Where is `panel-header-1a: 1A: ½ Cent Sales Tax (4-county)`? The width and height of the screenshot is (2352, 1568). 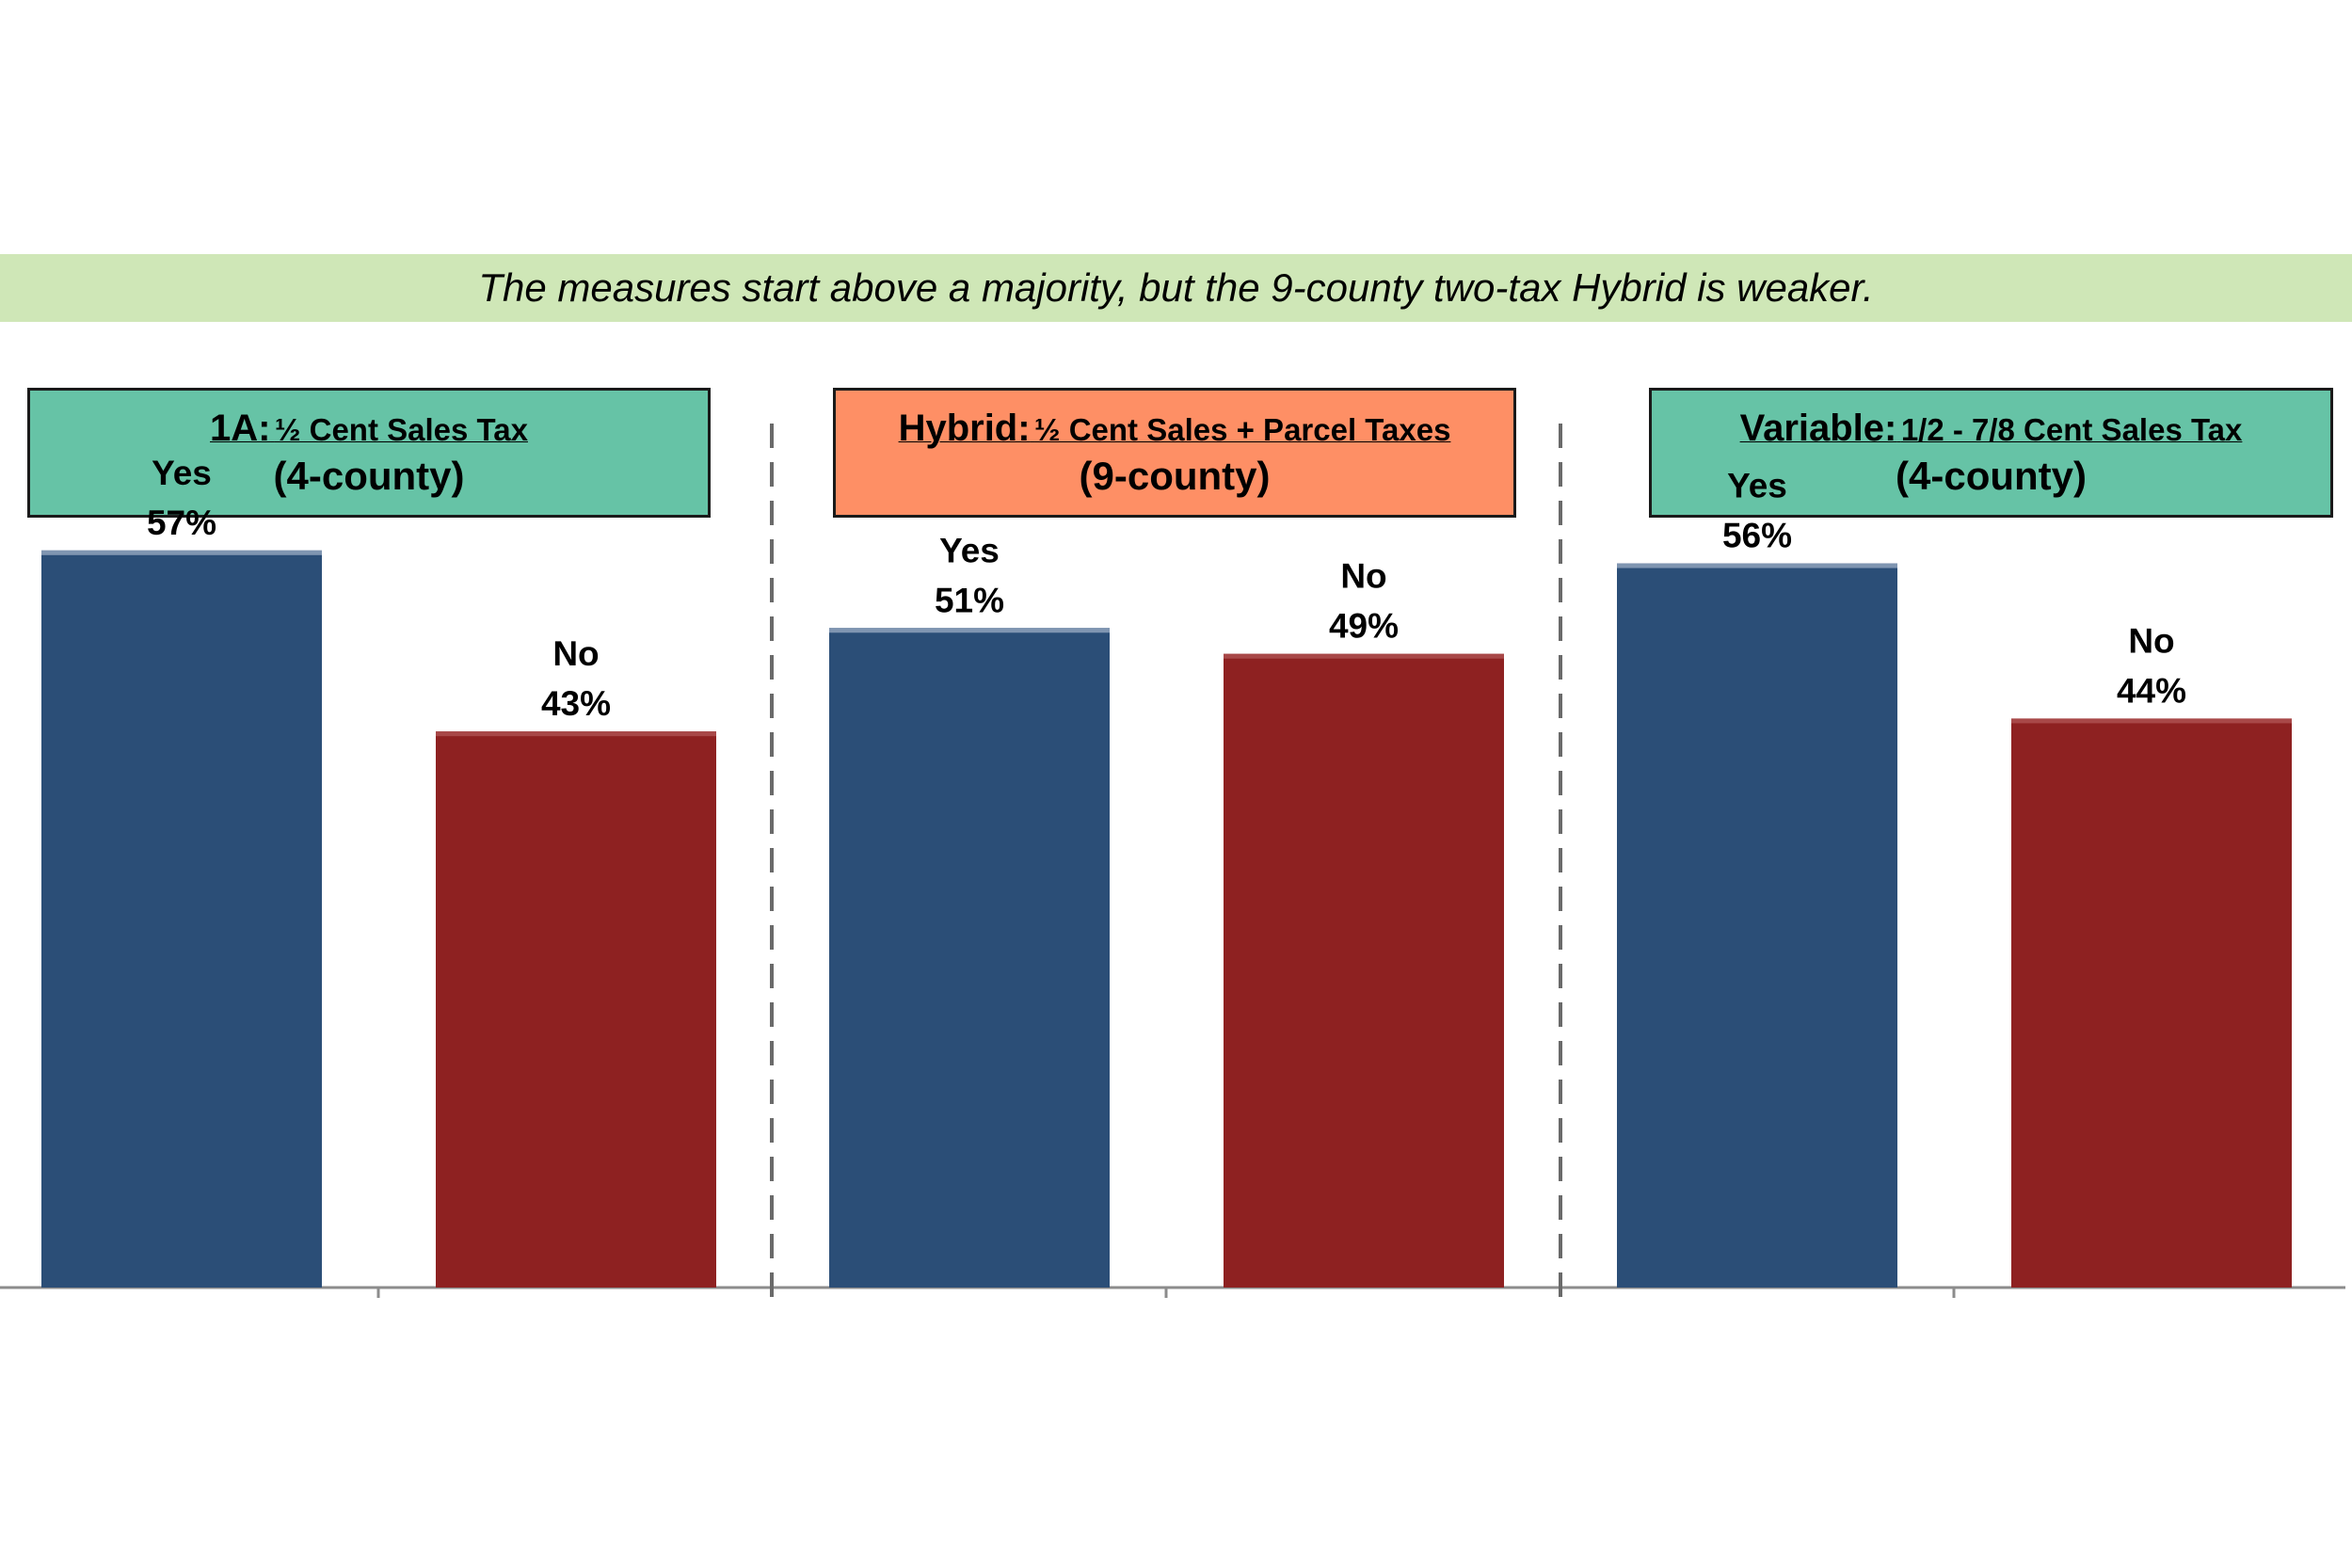
panel-header-1a: 1A: ½ Cent Sales Tax (4-county) is located at coordinates (369, 453).